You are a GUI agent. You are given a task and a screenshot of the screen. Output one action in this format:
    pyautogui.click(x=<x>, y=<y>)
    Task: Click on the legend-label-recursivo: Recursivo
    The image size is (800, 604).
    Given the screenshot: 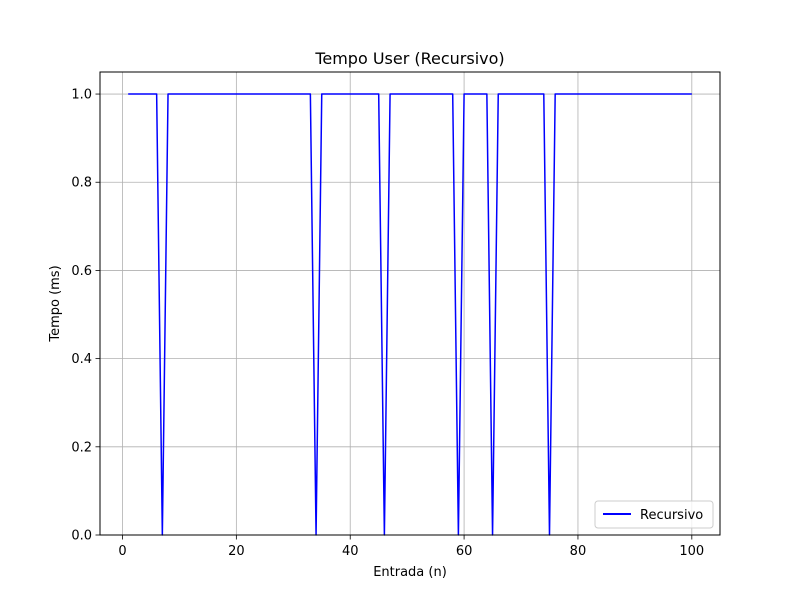 What is the action you would take?
    pyautogui.click(x=671, y=515)
    